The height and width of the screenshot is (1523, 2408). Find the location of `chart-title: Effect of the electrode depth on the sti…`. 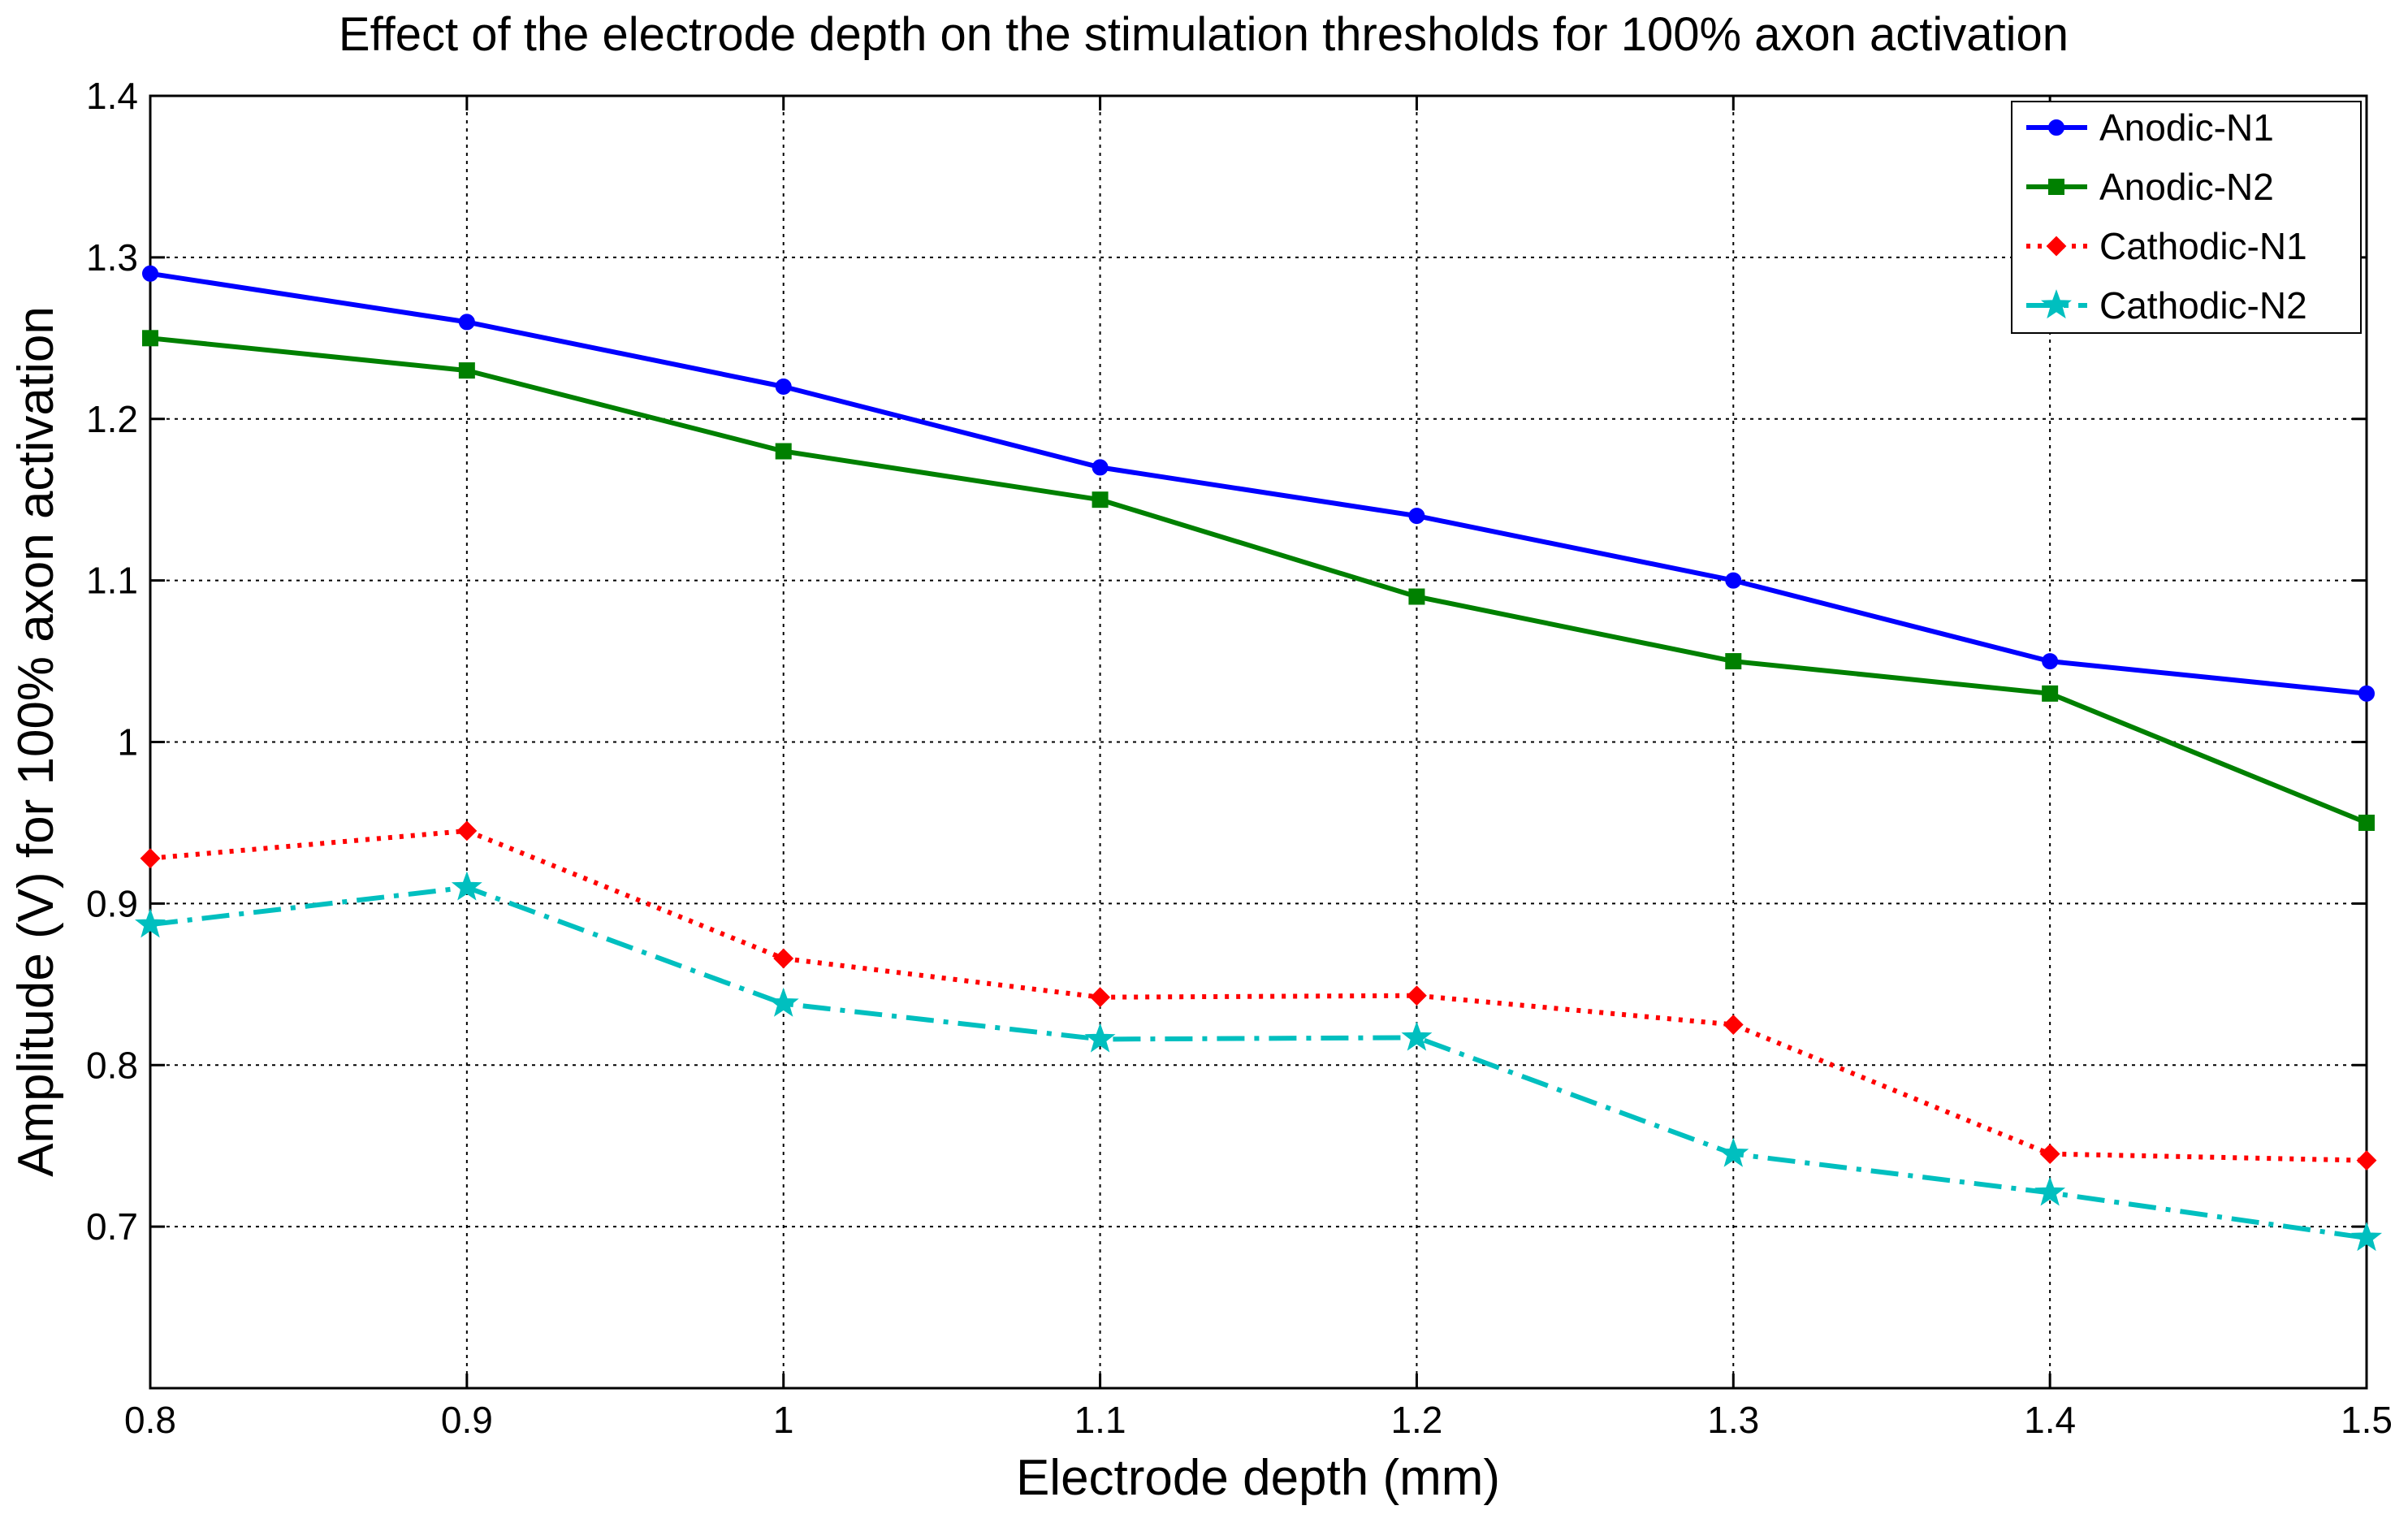

chart-title: Effect of the electrode depth on the sti… is located at coordinates (1204, 34).